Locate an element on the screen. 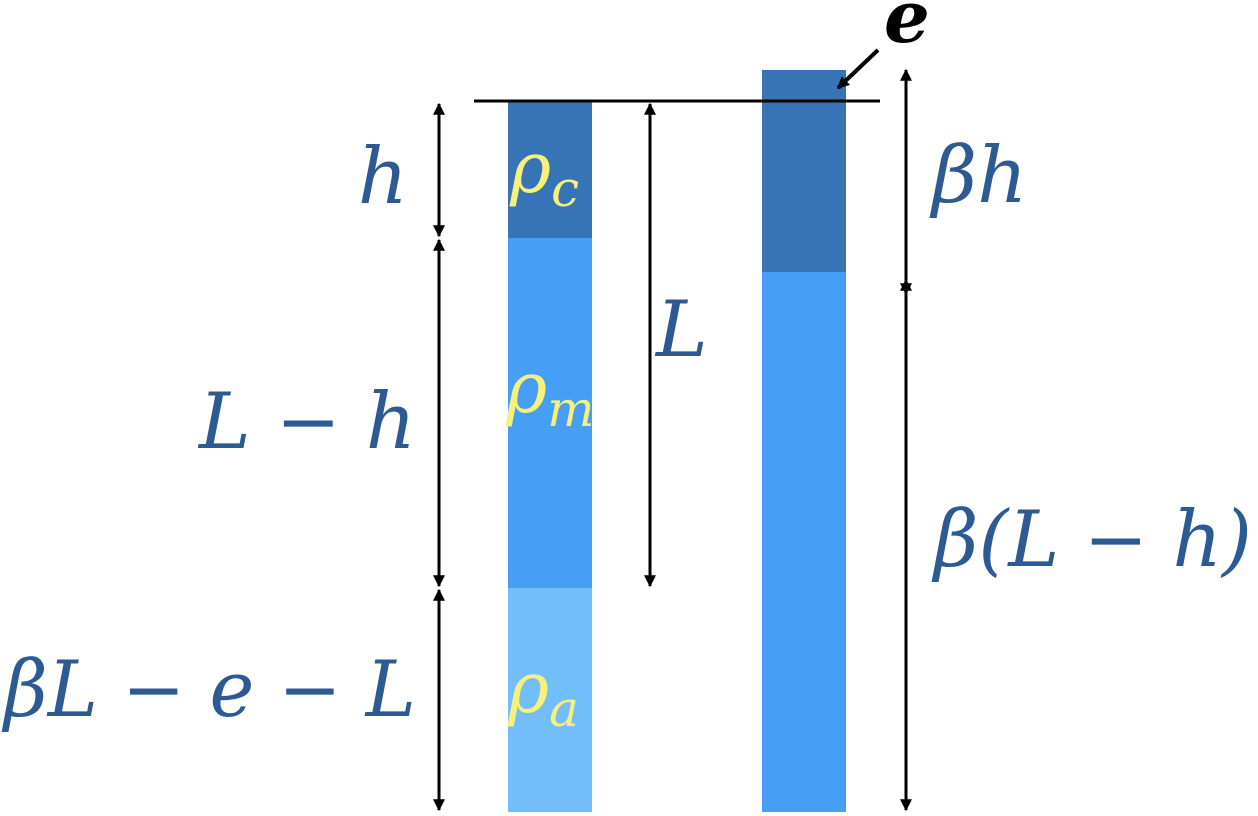 Image resolution: width=1258 pixels, height=816 pixels. l-label: L is located at coordinates (681, 330).